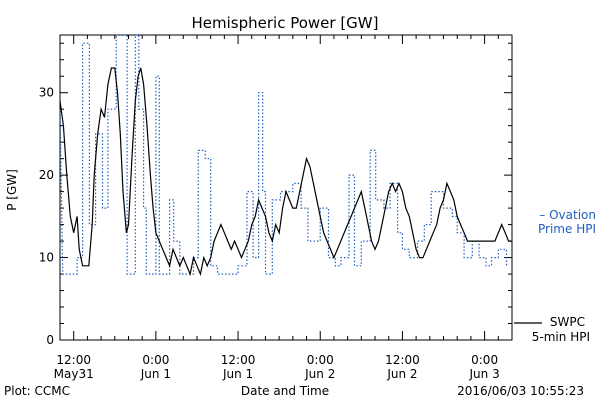 The width and height of the screenshot is (600, 400). I want to click on footer-timestamp: 2016/06/03 10:55:23, so click(520, 391).